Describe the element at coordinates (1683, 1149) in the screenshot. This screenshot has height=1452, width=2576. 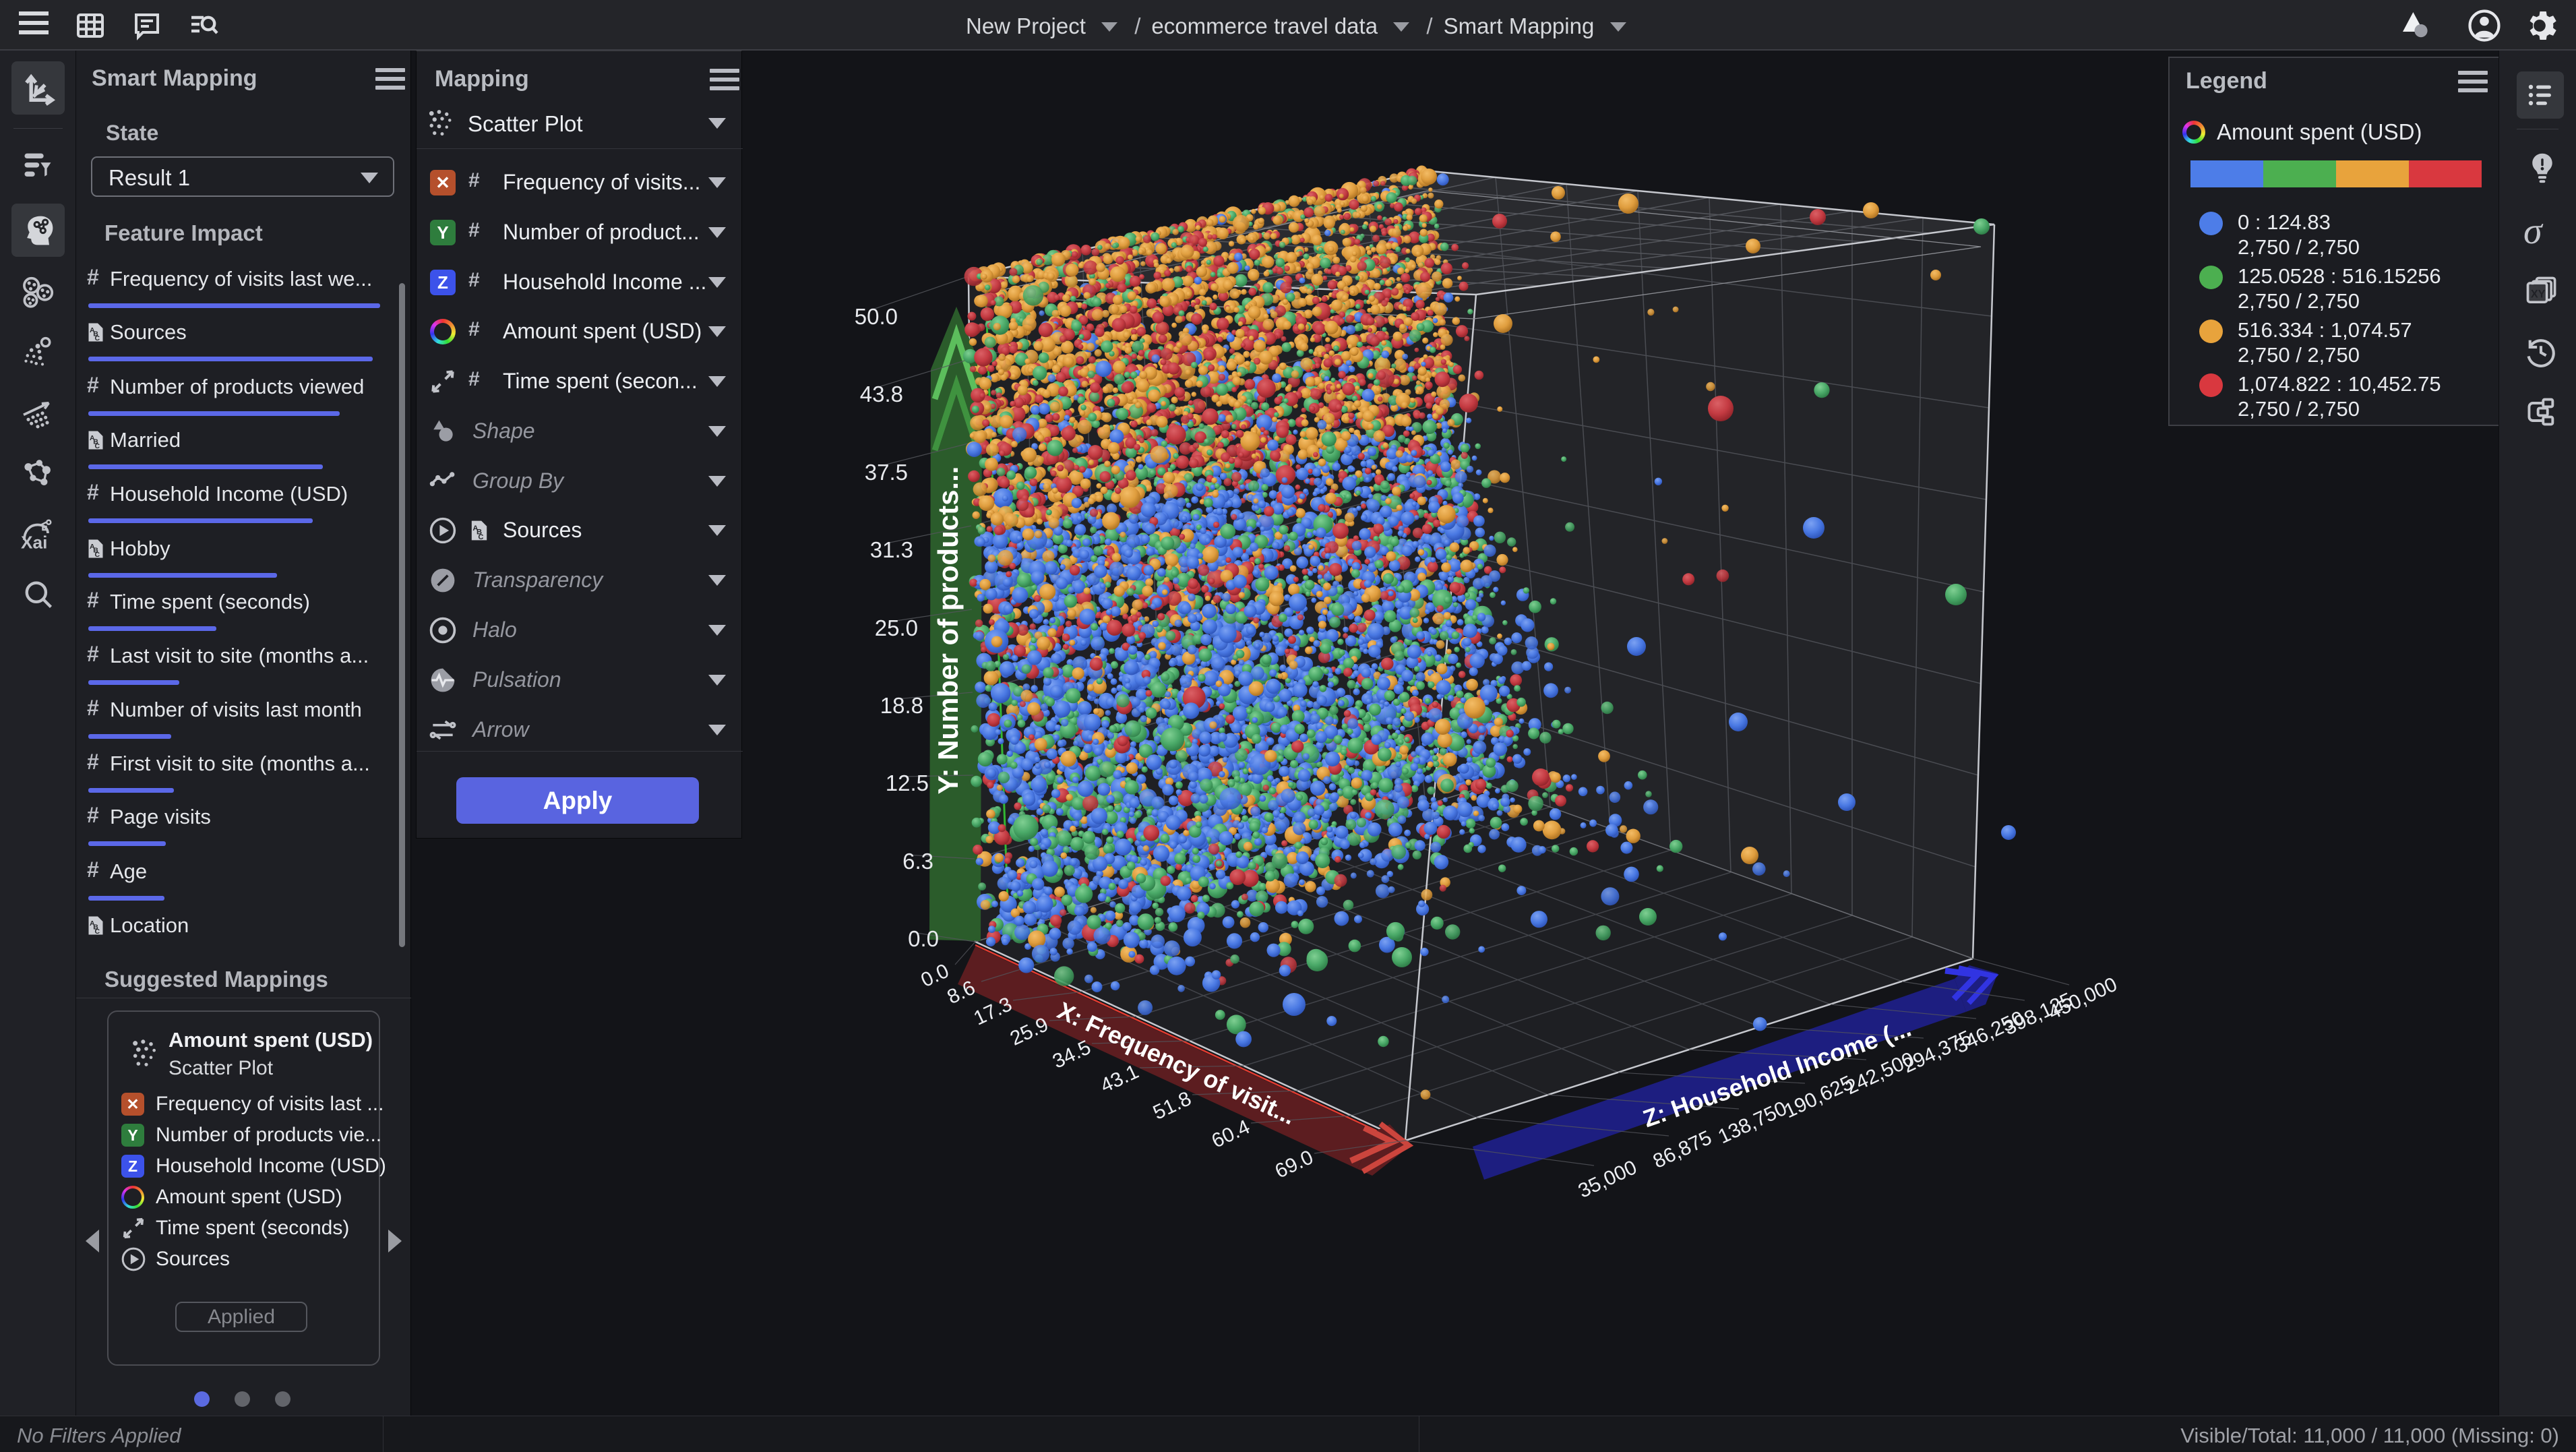
I see `svg-text: 86,875` at that location.